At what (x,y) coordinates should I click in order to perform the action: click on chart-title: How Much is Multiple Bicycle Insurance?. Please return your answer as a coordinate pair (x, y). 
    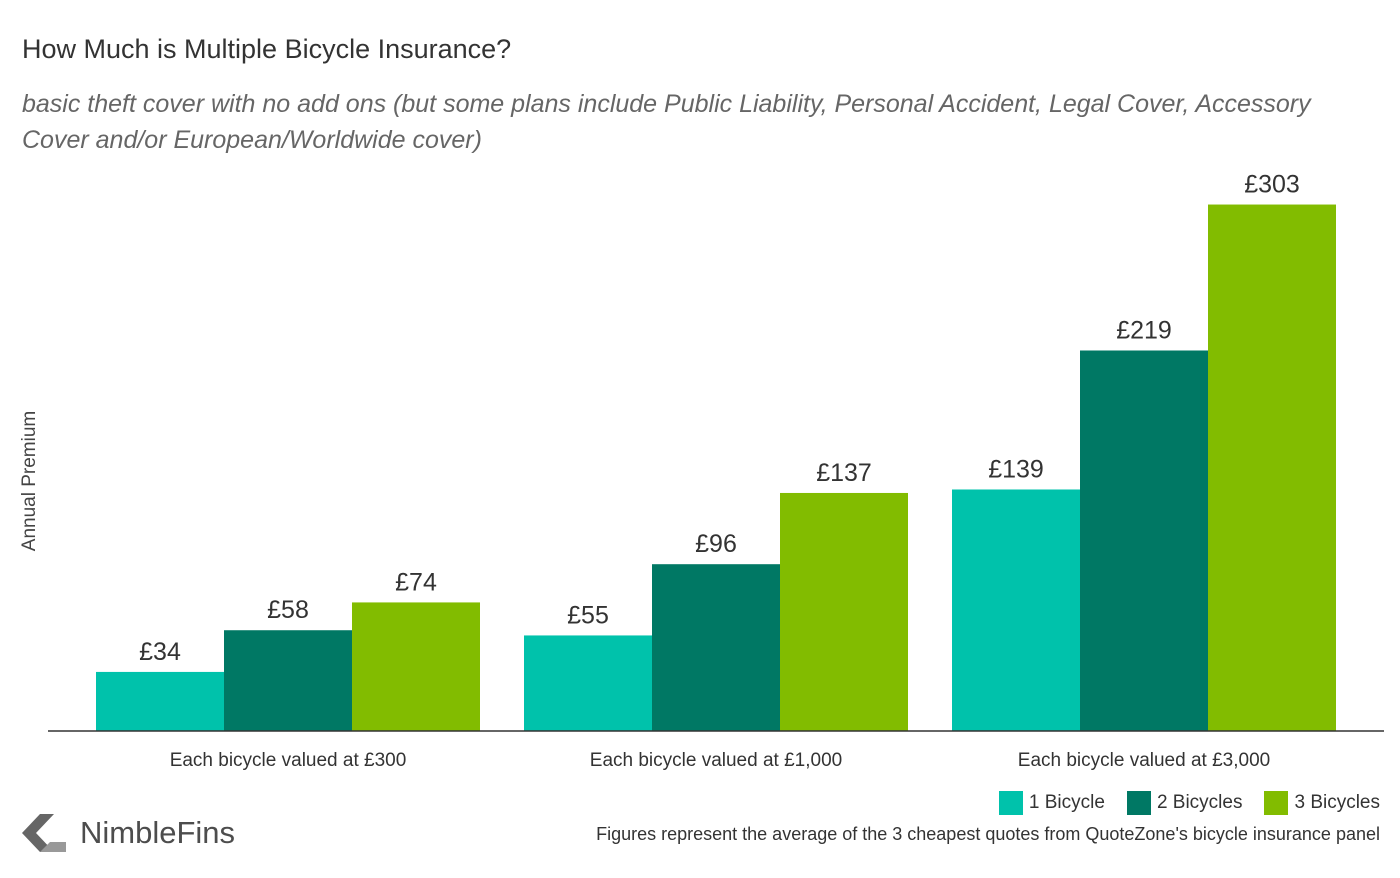
    Looking at the image, I should click on (267, 49).